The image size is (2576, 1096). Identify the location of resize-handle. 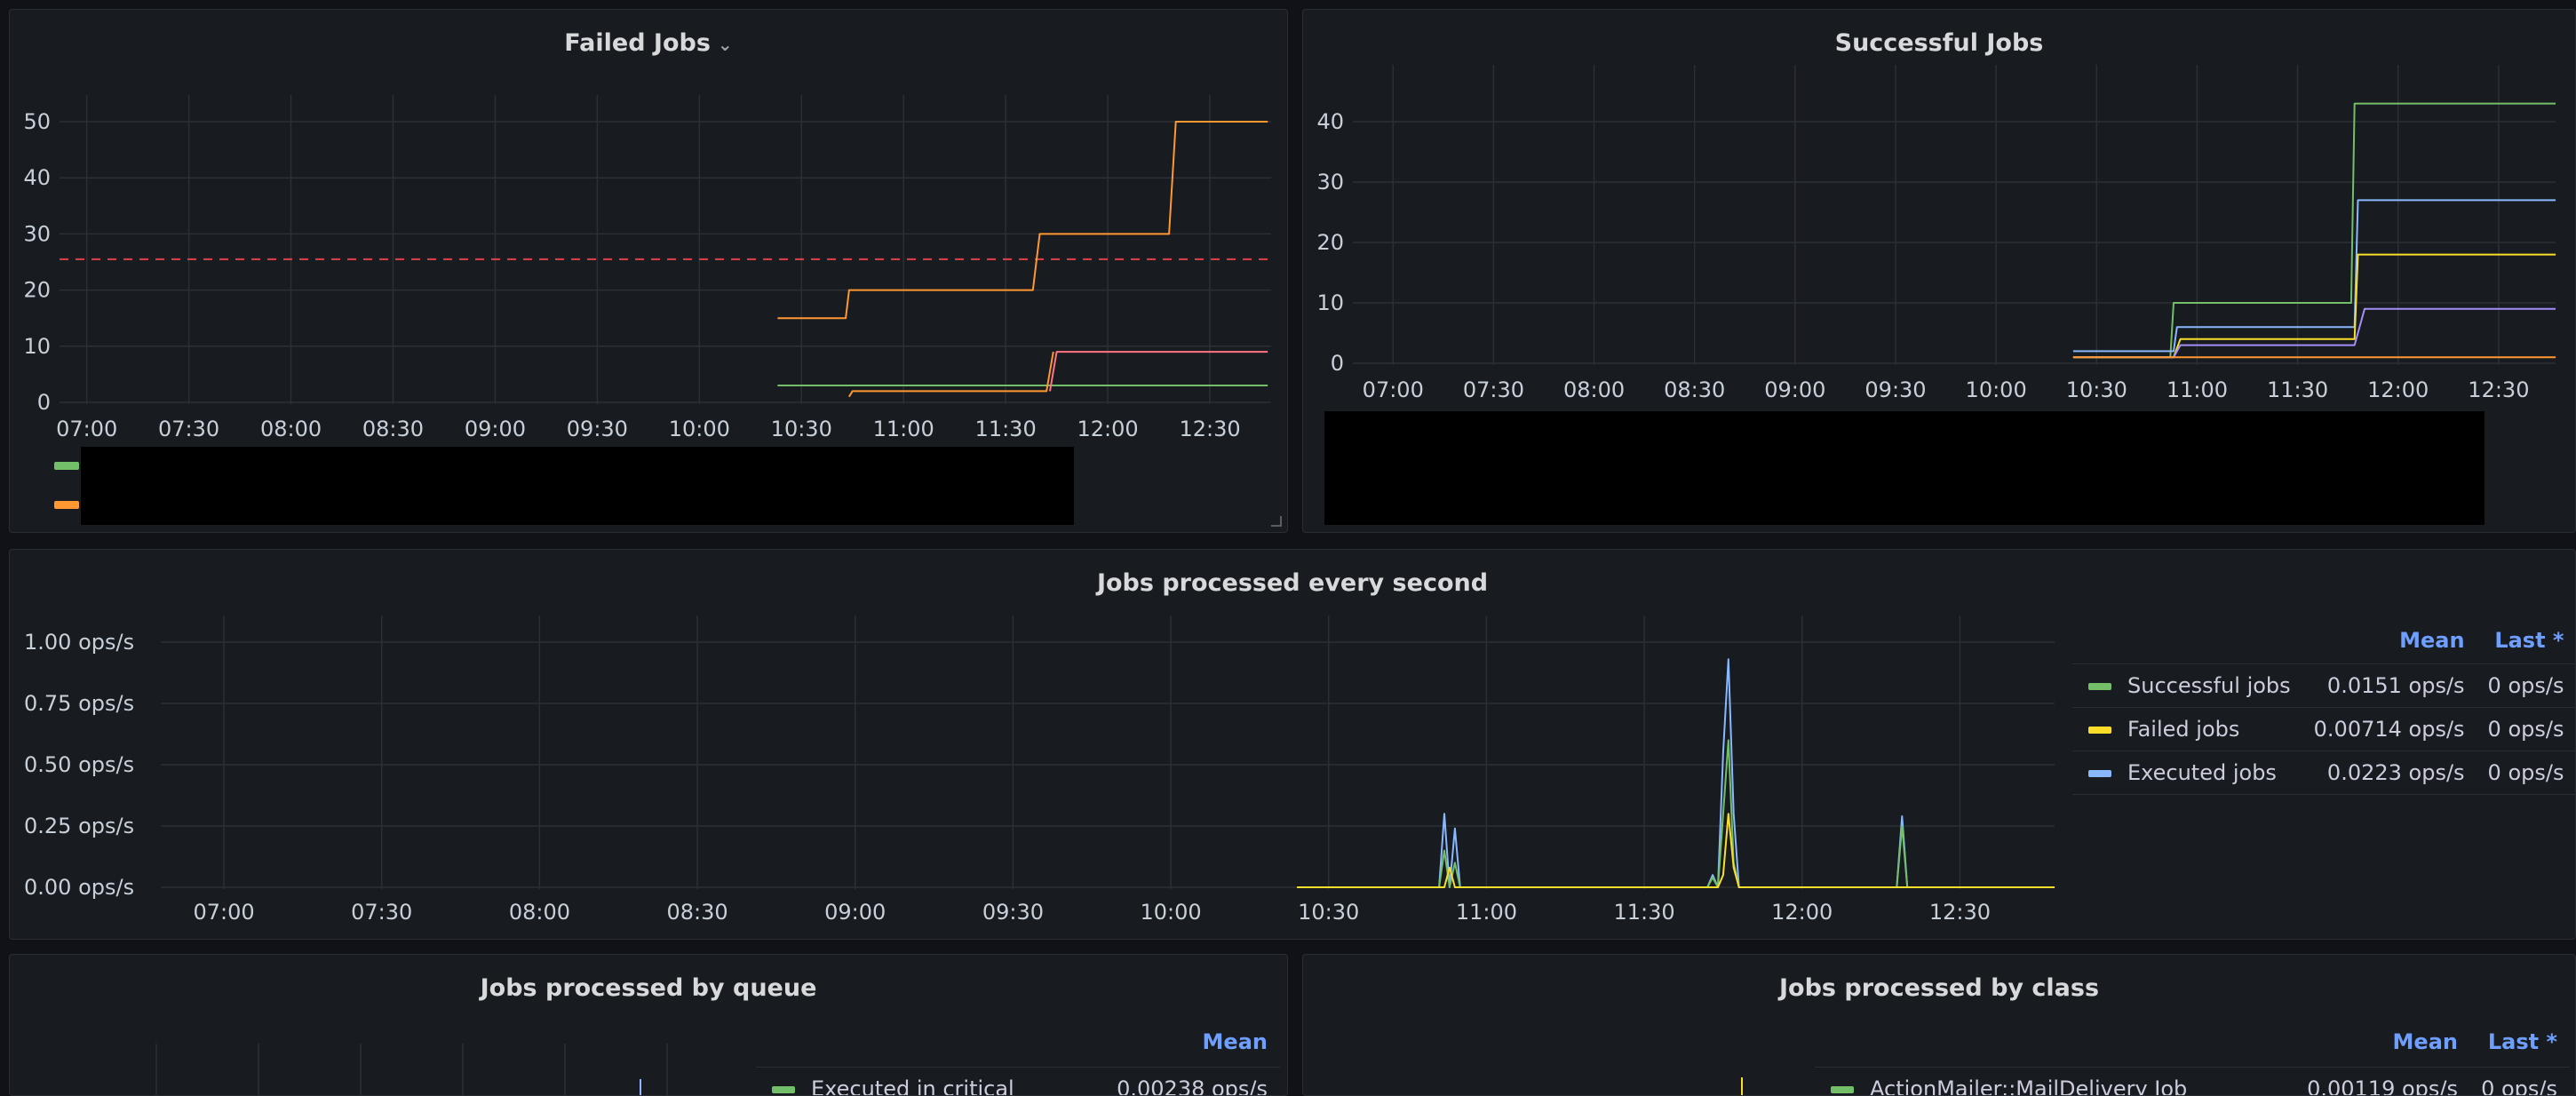
(1276, 521).